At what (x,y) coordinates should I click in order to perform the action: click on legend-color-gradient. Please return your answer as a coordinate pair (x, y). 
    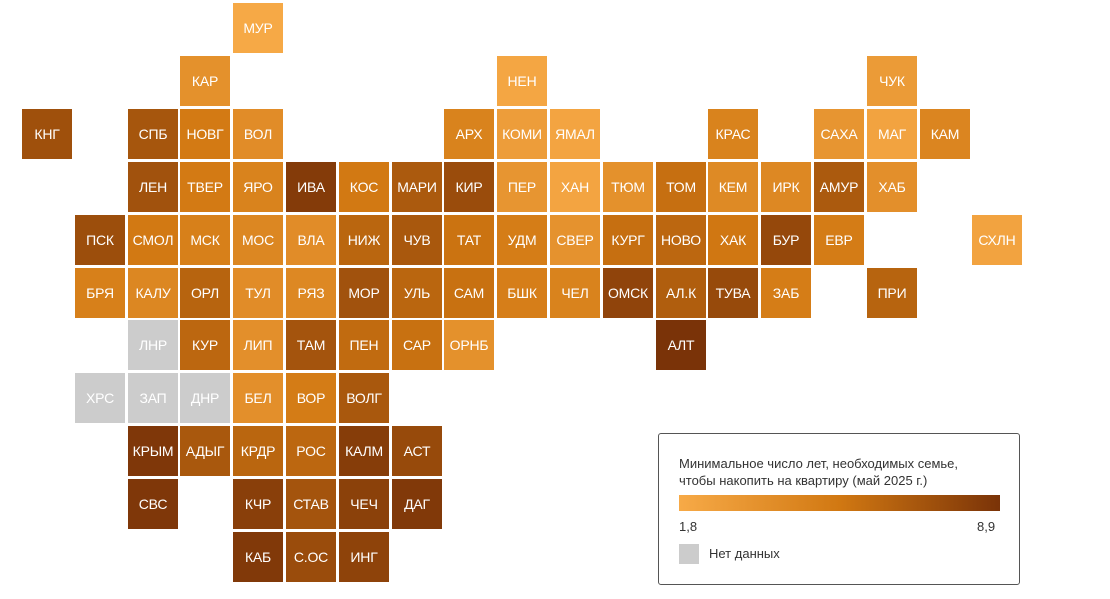
    Looking at the image, I should click on (839, 503).